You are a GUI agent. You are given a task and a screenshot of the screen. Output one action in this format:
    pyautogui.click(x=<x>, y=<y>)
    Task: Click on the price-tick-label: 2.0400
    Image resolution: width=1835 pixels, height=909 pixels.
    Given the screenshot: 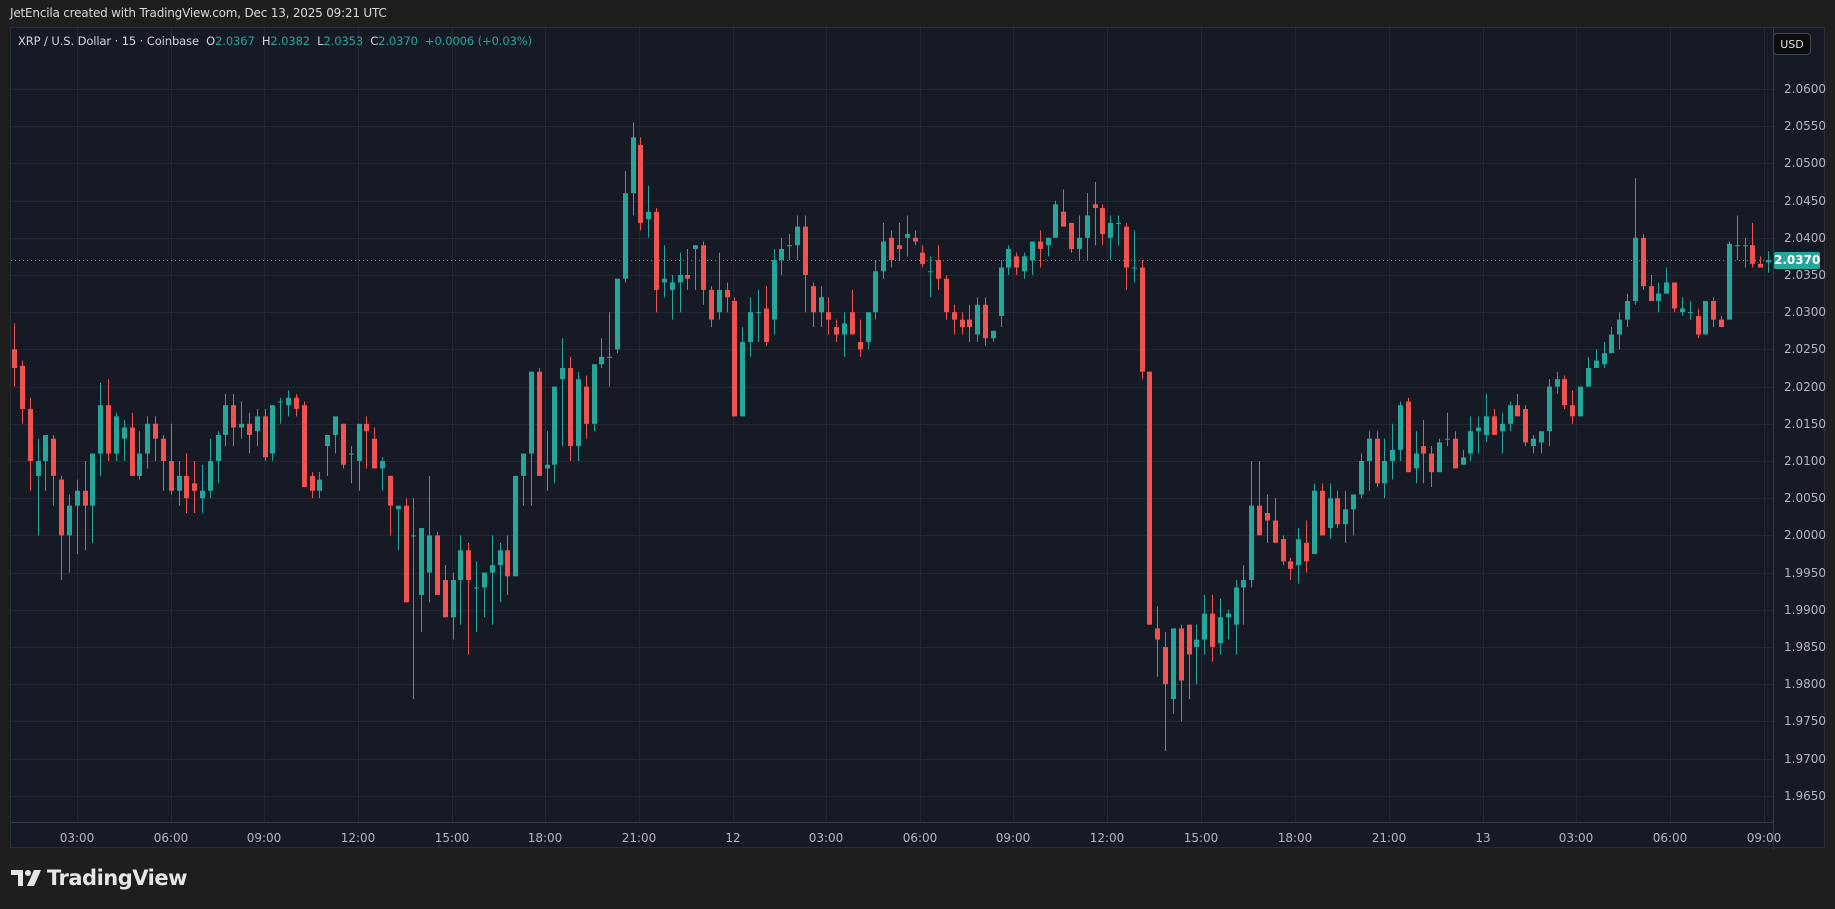 What is the action you would take?
    pyautogui.click(x=1805, y=237)
    